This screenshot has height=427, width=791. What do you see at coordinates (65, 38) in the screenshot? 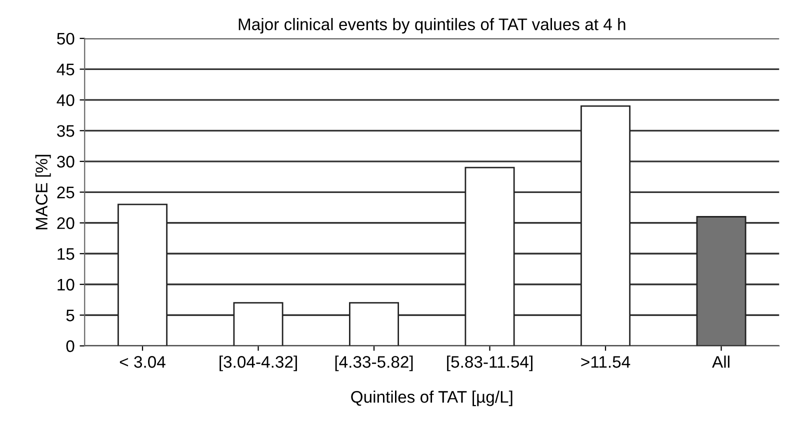
I see `y-tick-label: 50` at bounding box center [65, 38].